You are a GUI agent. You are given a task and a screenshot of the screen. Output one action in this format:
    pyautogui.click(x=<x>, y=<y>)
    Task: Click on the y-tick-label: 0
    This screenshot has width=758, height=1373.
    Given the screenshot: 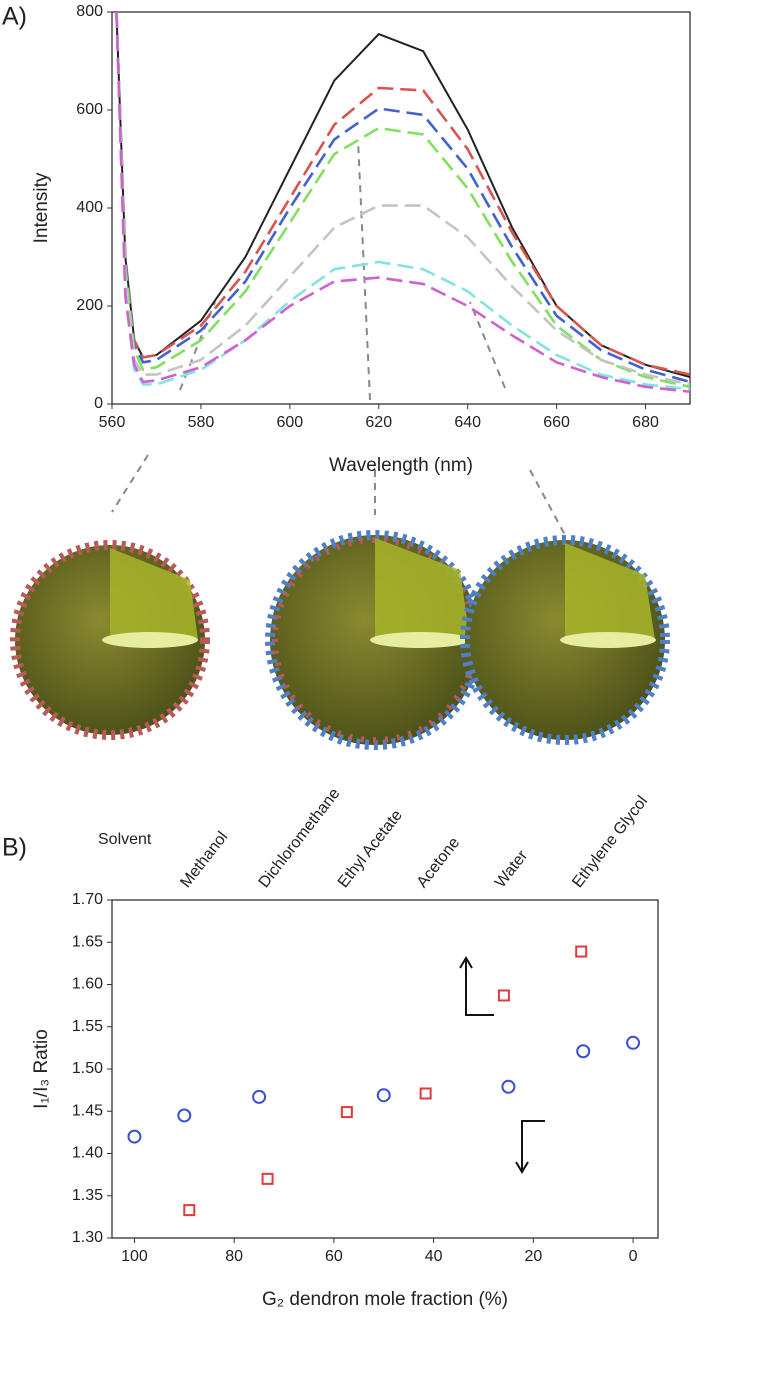 What is the action you would take?
    pyautogui.click(x=98, y=403)
    